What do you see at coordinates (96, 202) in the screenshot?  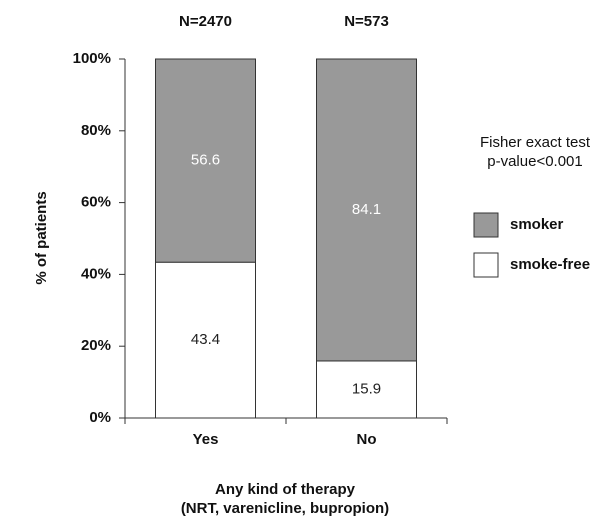 I see `y-tick-label: 60%` at bounding box center [96, 202].